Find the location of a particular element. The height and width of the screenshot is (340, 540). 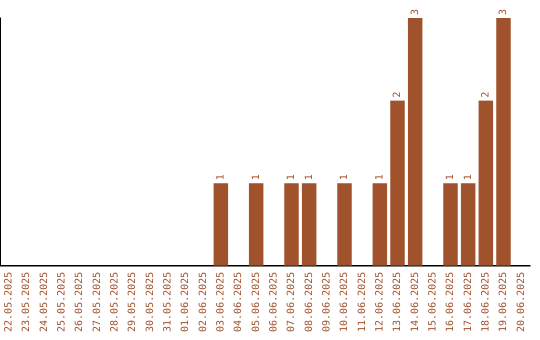

x-tick-label: 15.06.2025 is located at coordinates (432, 302).